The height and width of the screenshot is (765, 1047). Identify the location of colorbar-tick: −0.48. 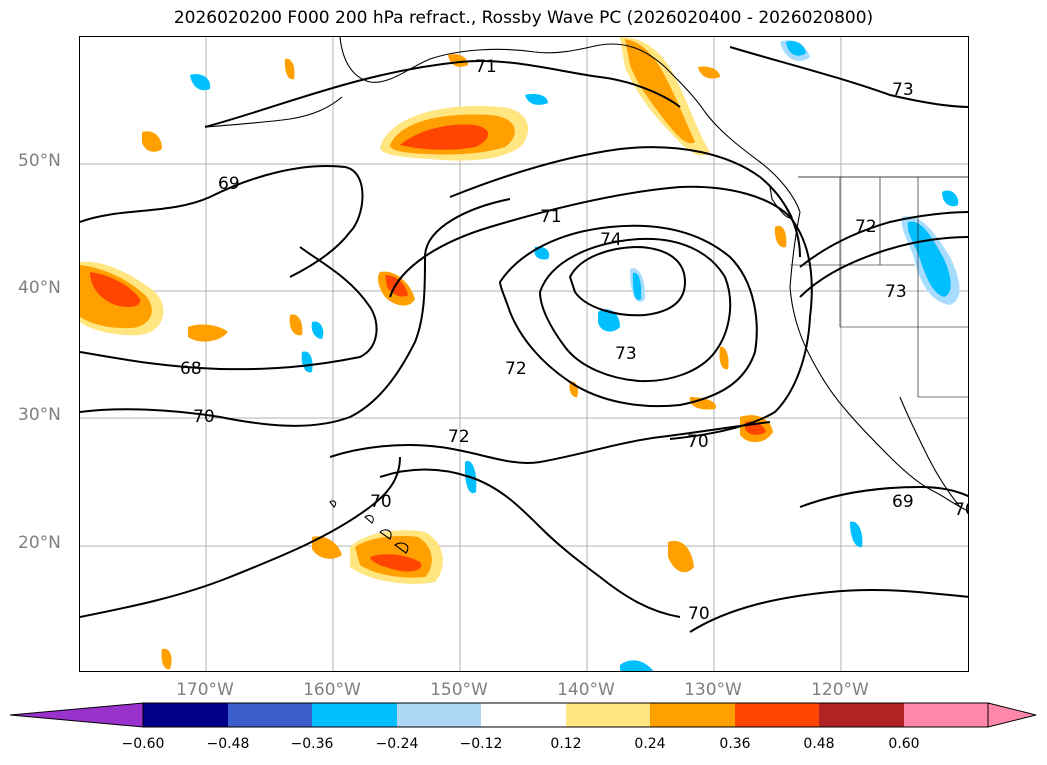
(228, 744).